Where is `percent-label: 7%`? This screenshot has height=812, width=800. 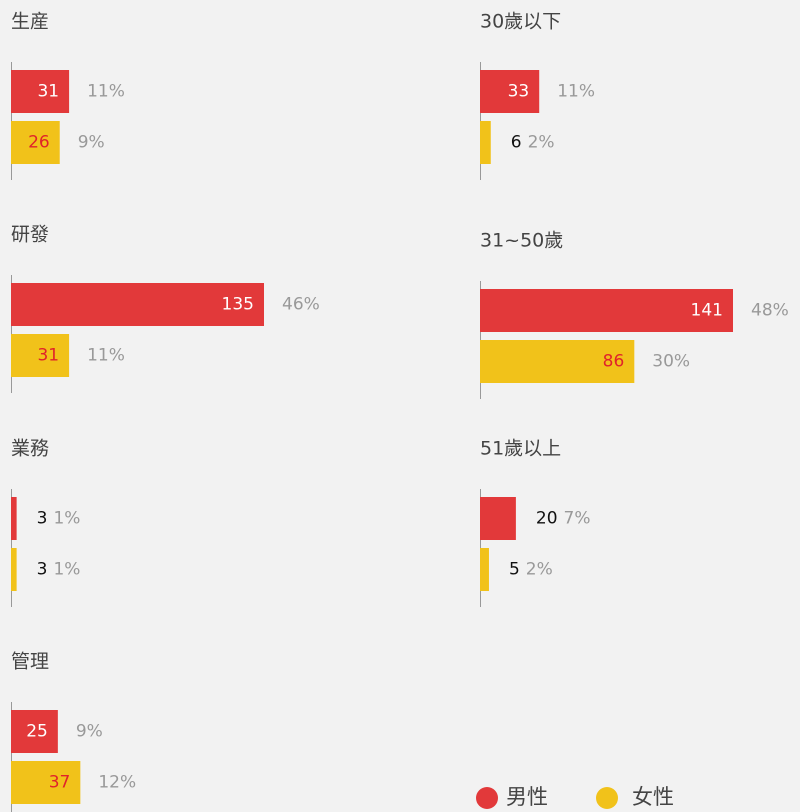 percent-label: 7% is located at coordinates (577, 519).